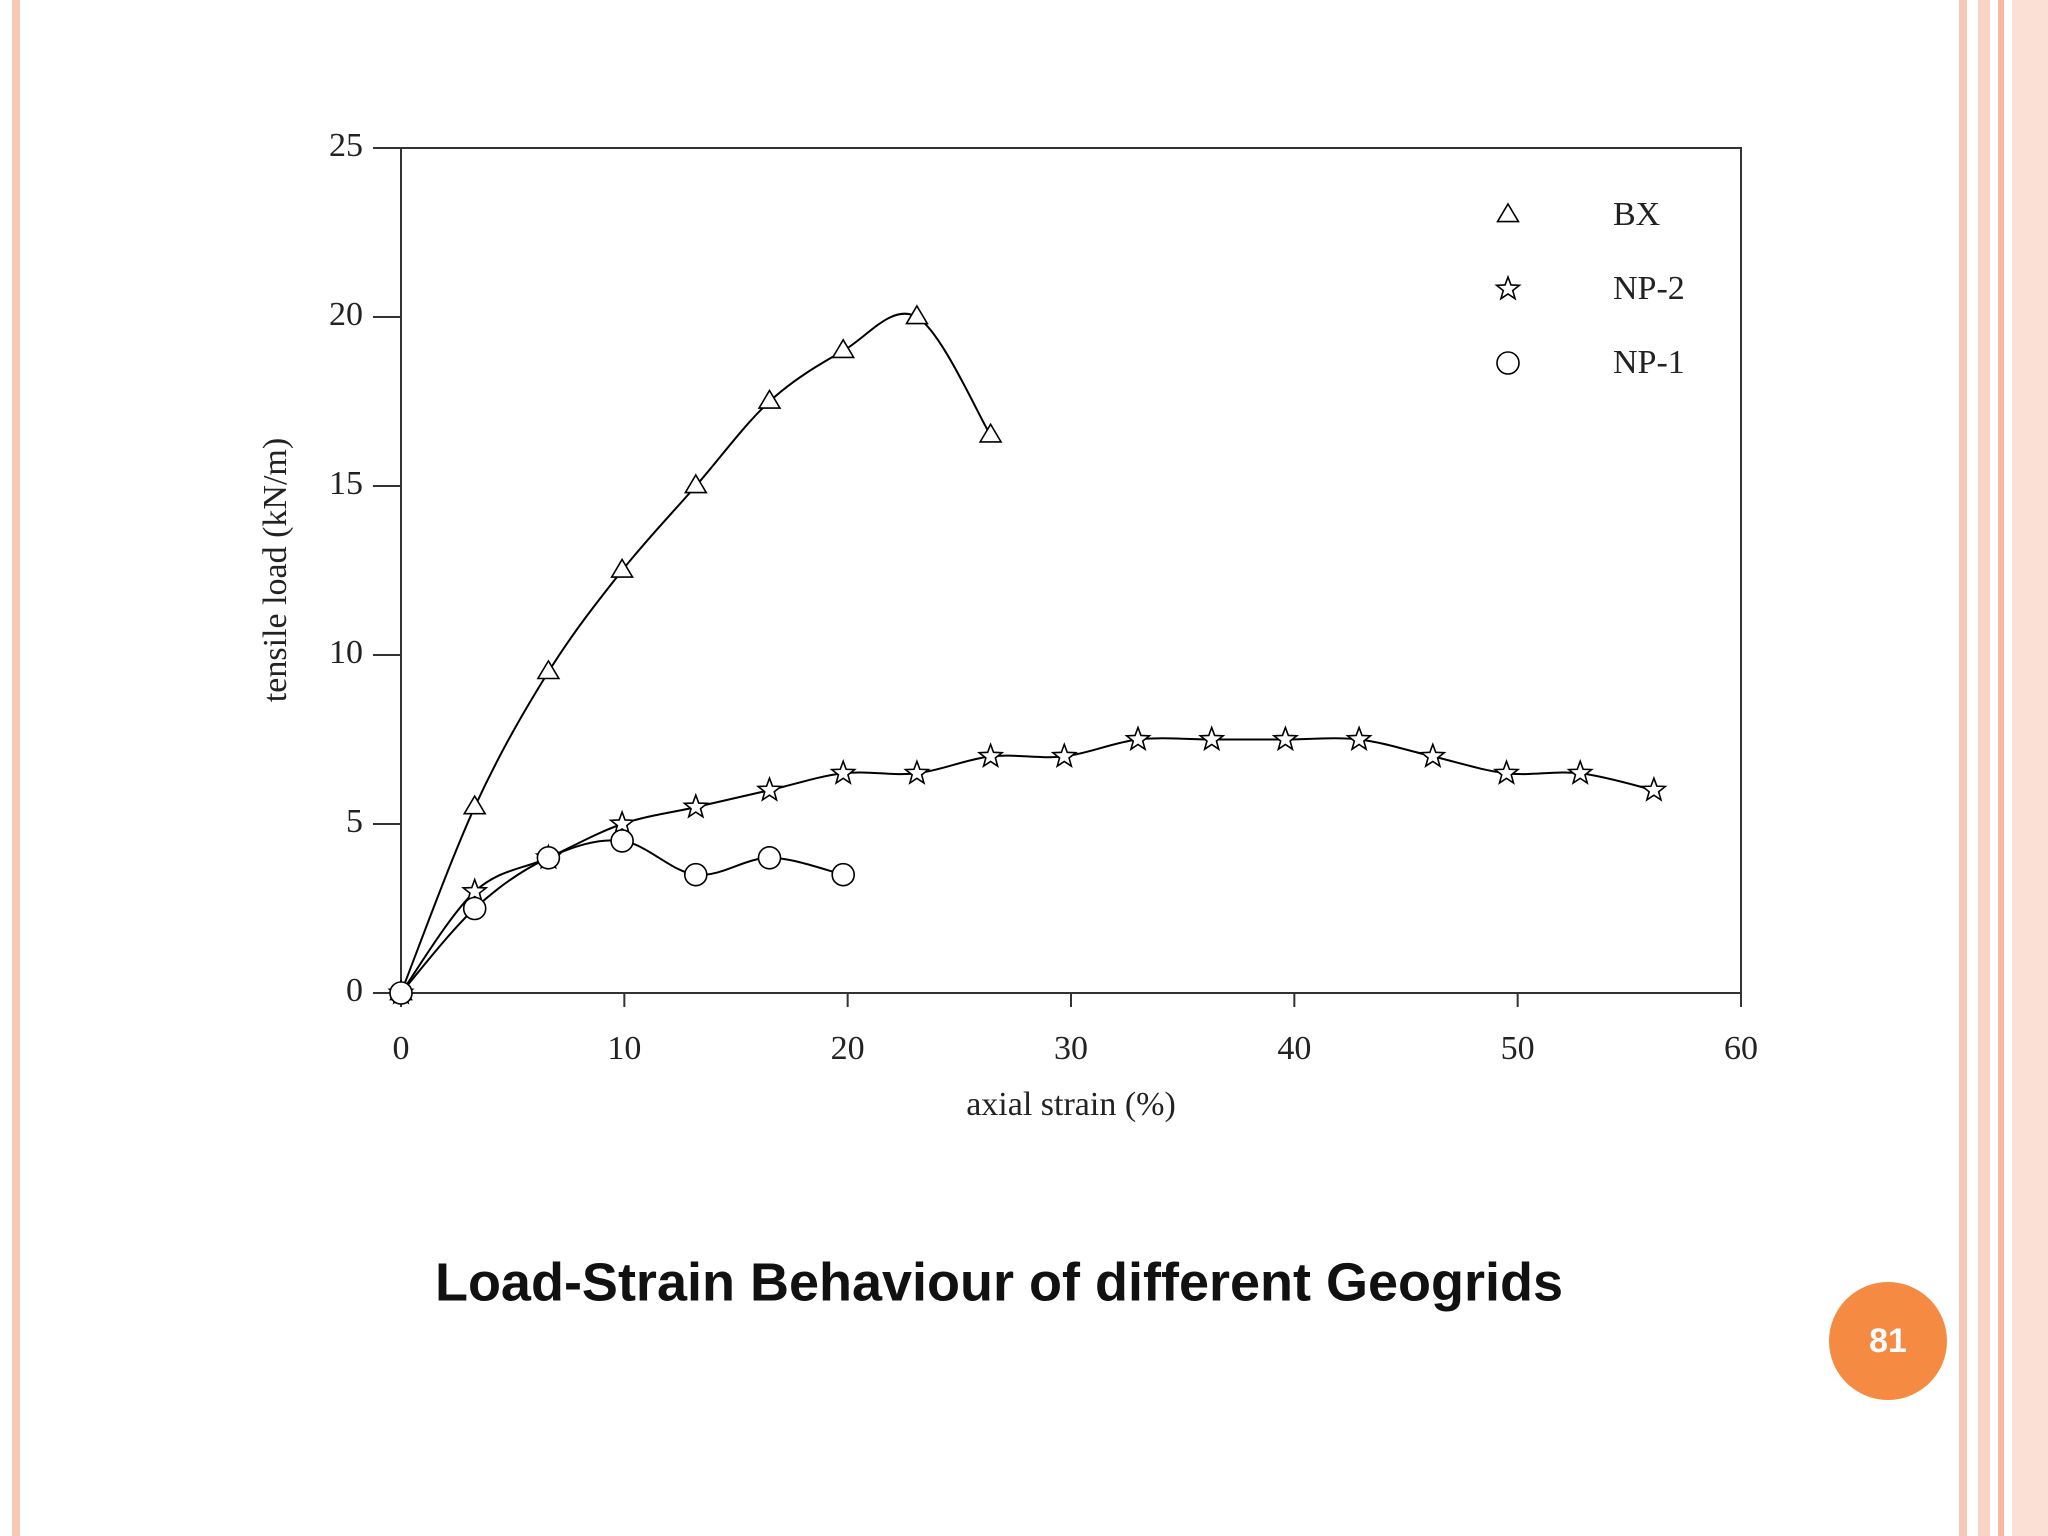 This screenshot has width=2048, height=1536. What do you see at coordinates (1294, 1048) in the screenshot?
I see `x-tick-label: 40` at bounding box center [1294, 1048].